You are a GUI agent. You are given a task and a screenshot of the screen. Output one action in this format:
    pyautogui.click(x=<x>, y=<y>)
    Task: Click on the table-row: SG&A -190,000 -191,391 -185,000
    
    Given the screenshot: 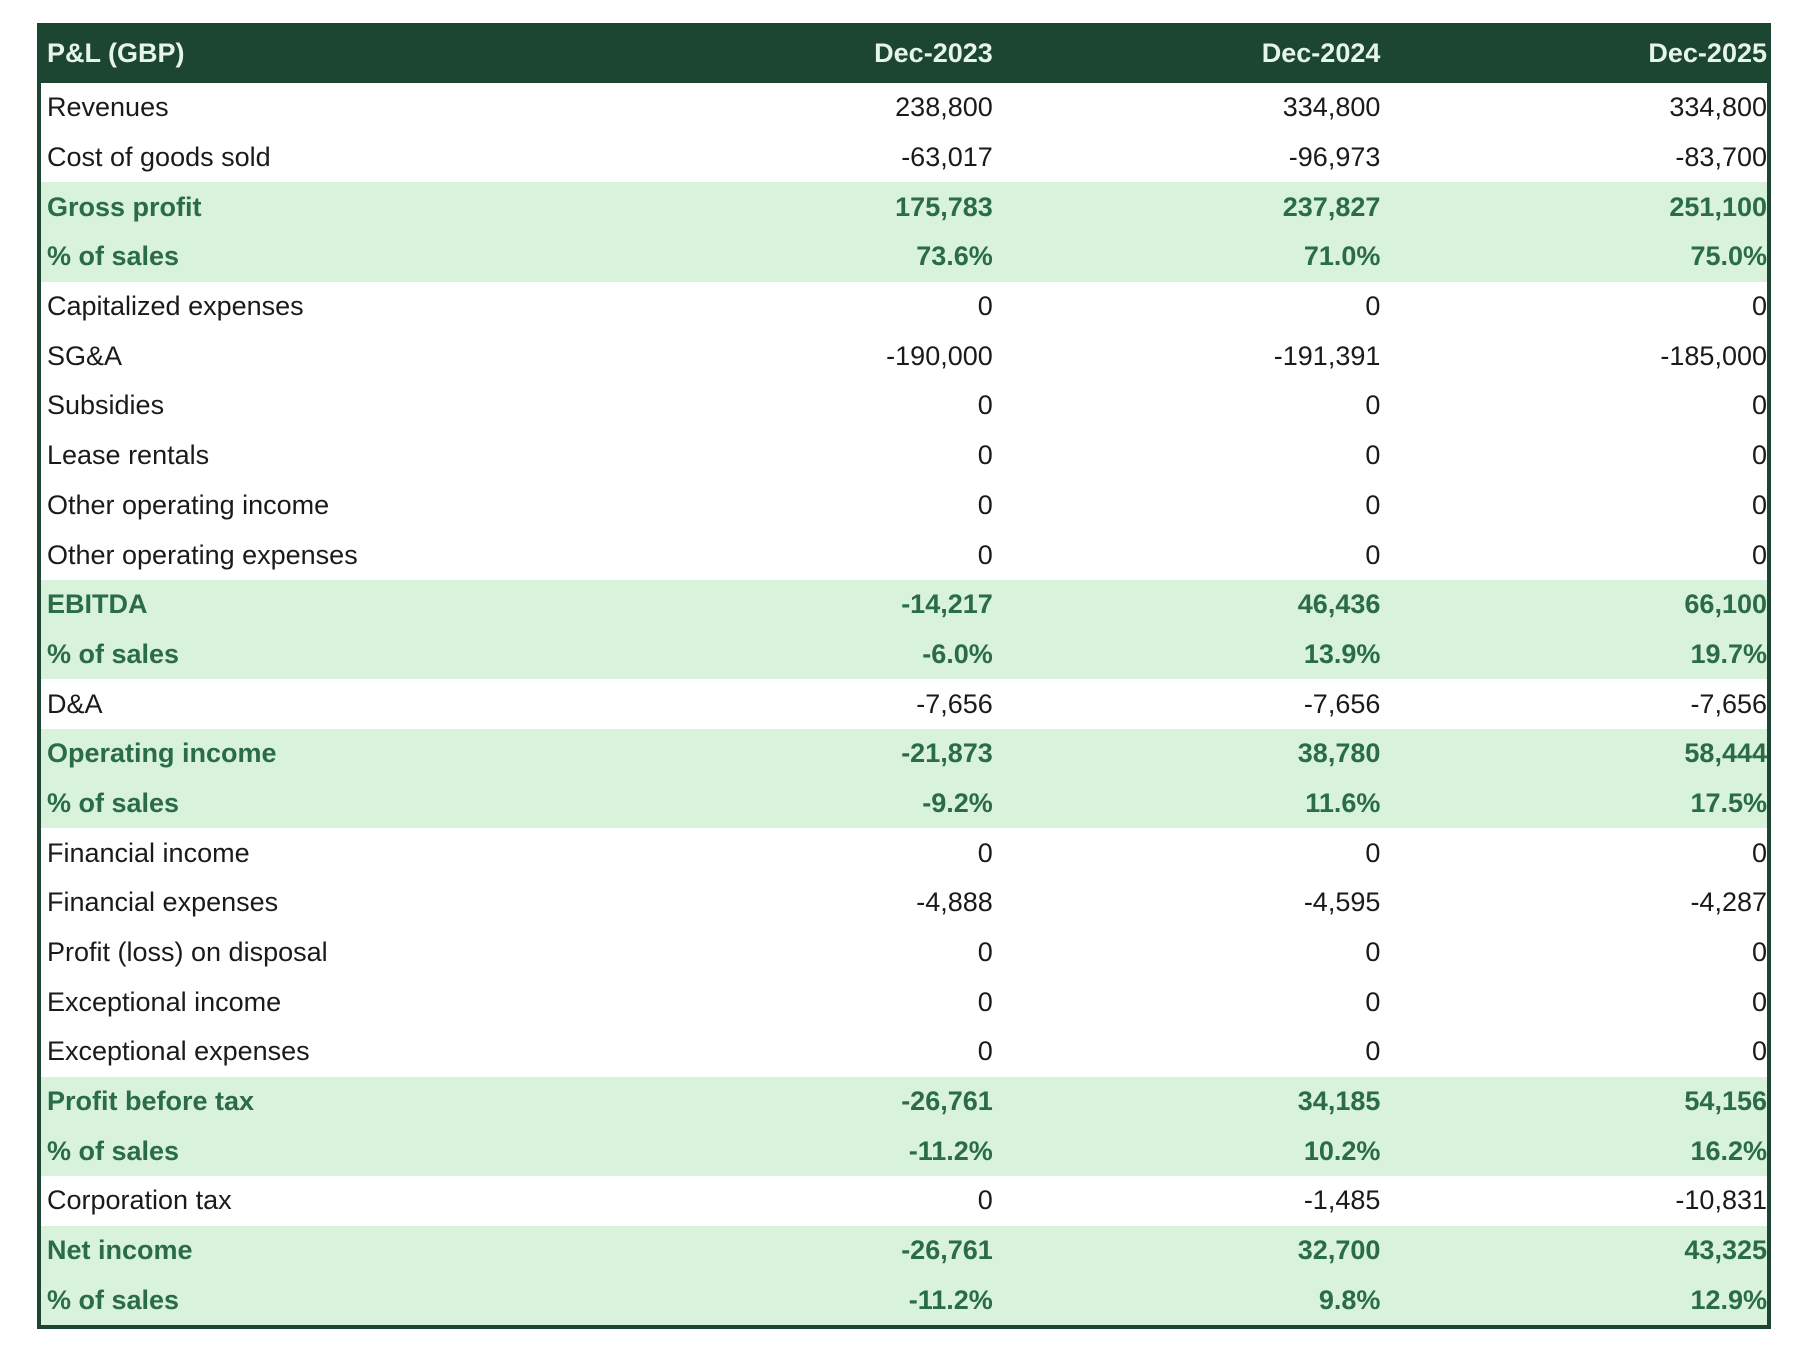 What is the action you would take?
    pyautogui.click(x=904, y=356)
    